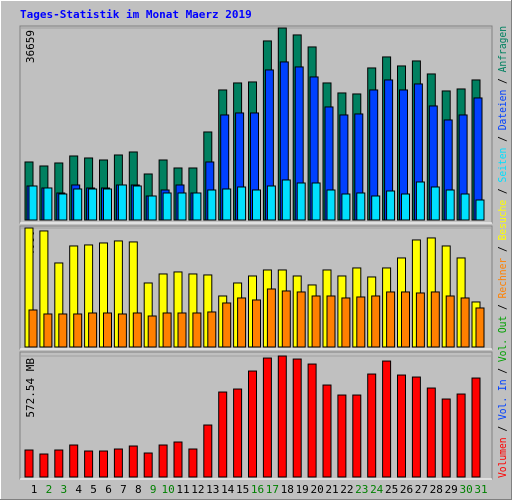 The width and height of the screenshot is (512, 500). I want to click on x-tick-label: 14, so click(228, 489).